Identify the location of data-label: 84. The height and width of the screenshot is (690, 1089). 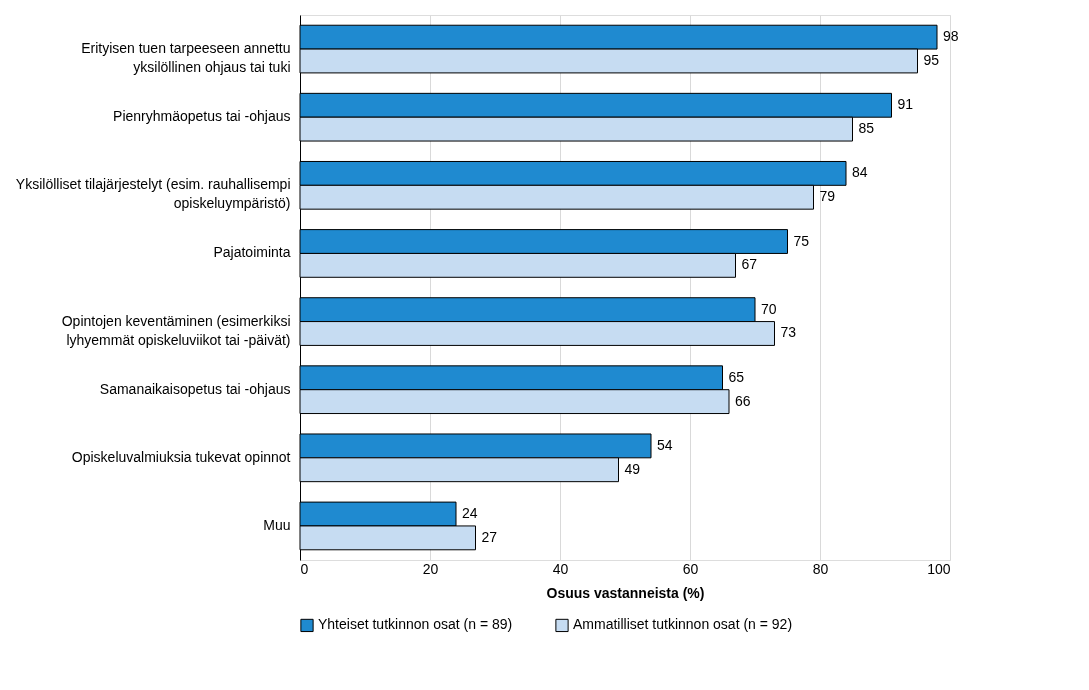
(860, 172).